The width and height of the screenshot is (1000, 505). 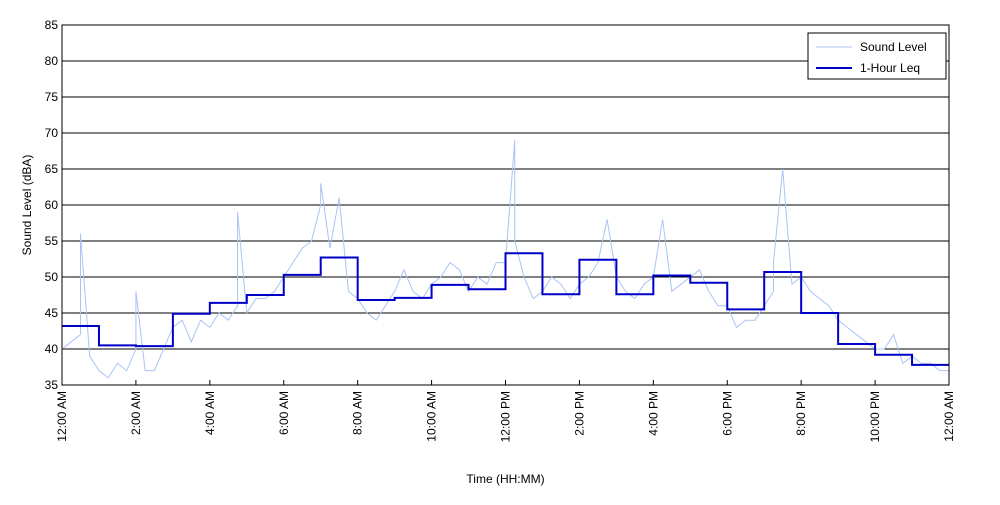 I want to click on x-tick-label: 10:00 PM, so click(x=875, y=416).